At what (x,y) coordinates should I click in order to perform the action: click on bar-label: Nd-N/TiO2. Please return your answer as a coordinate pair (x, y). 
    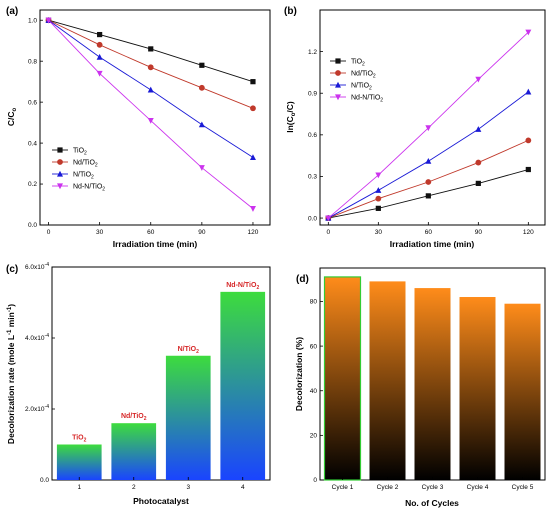
    Looking at the image, I should click on (242, 286).